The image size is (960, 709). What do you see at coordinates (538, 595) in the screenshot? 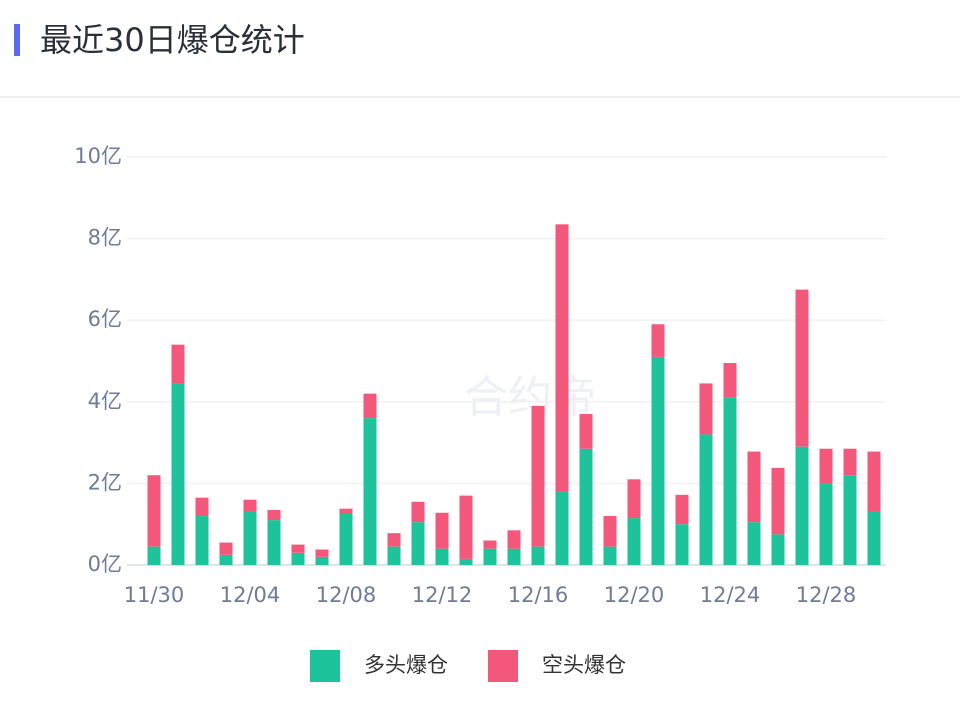
I see `x-tick-label: 12/16` at bounding box center [538, 595].